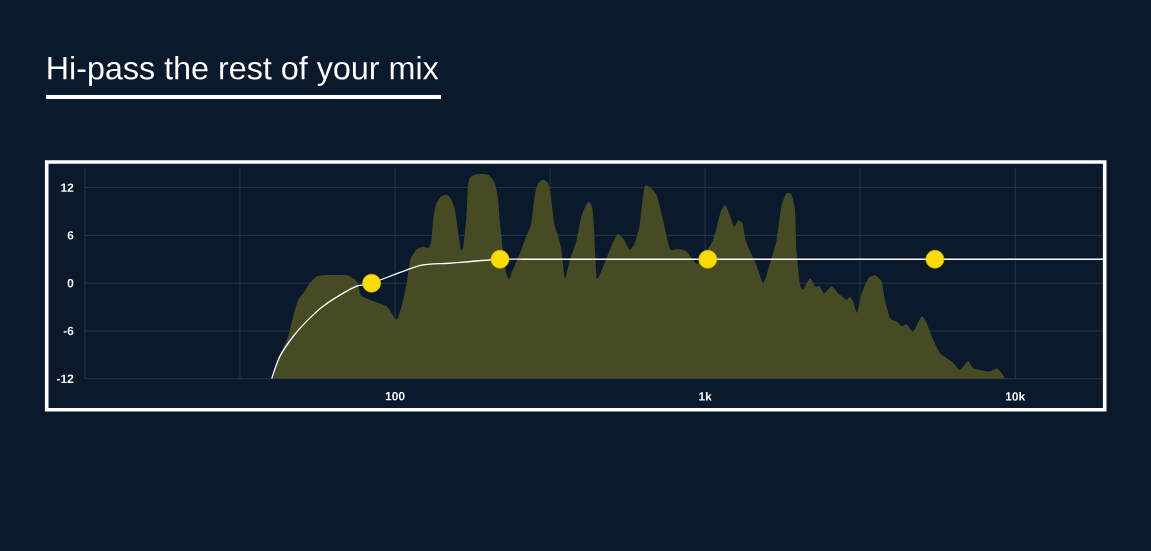 This screenshot has height=551, width=1151. Describe the element at coordinates (1015, 396) in the screenshot. I see `x-tick-label: 10k` at that location.